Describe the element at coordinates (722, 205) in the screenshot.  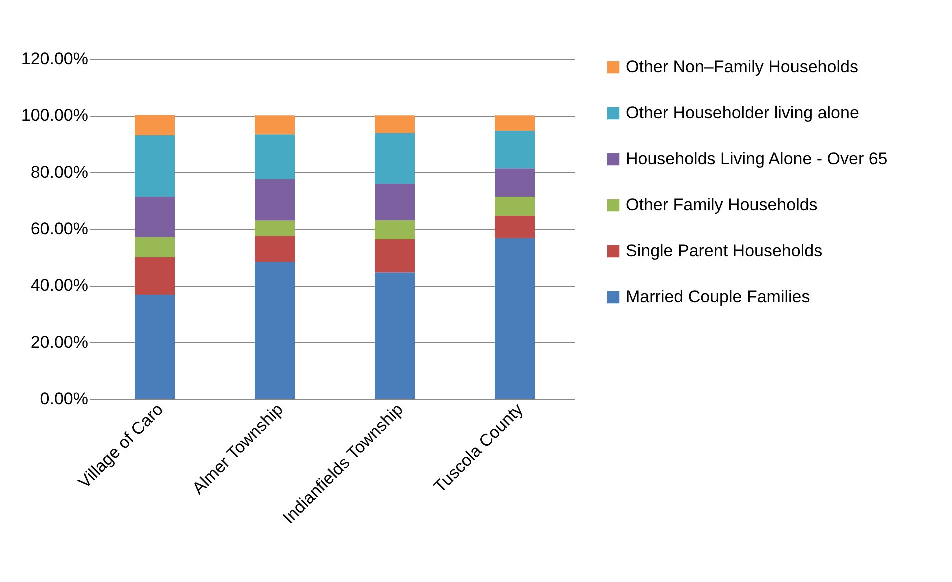
I see `legend-label: Other Family Households` at that location.